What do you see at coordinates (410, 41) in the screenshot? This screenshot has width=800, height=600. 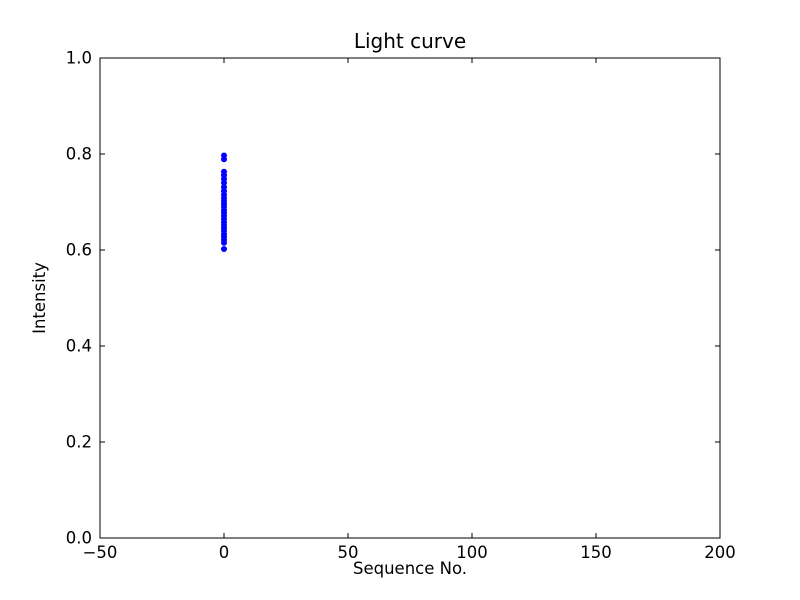 I see `chart-title: Light curve` at bounding box center [410, 41].